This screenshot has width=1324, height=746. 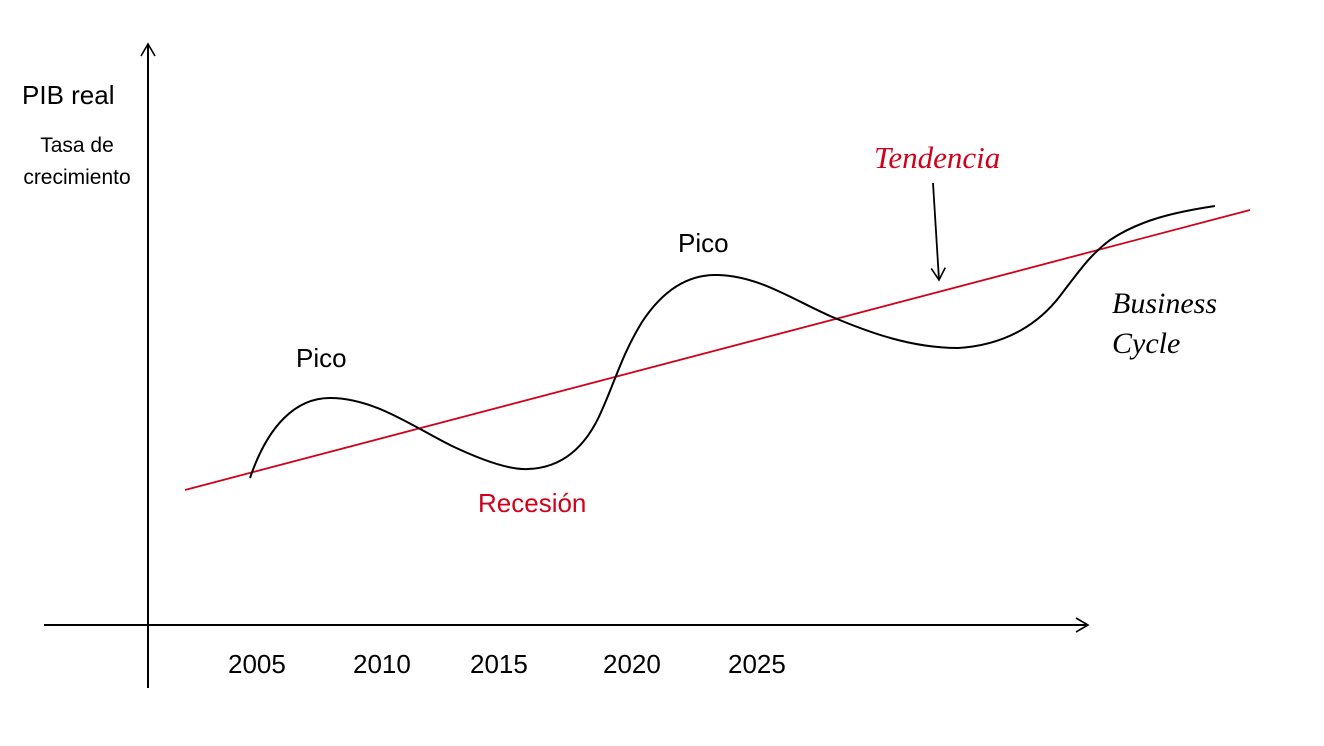 I want to click on peak-label-1: Pico, so click(x=321, y=358).